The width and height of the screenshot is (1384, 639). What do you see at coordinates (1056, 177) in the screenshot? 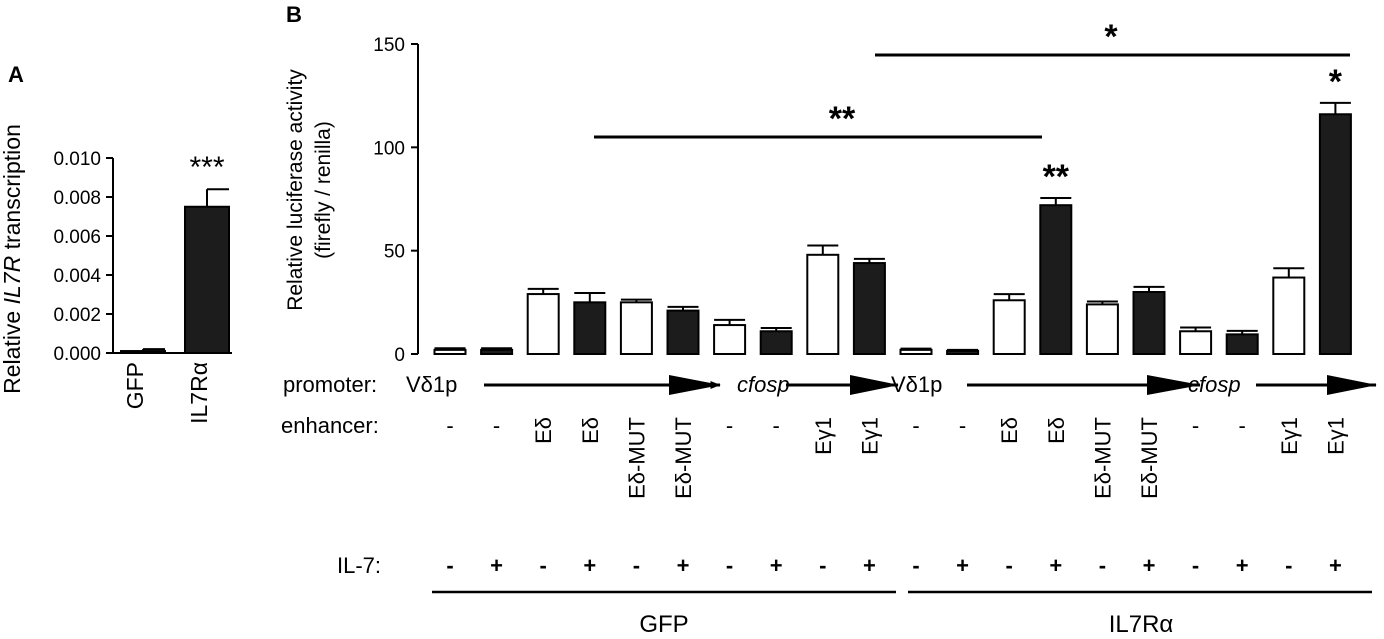
I see `panel-b-bar-significance: **` at bounding box center [1056, 177].